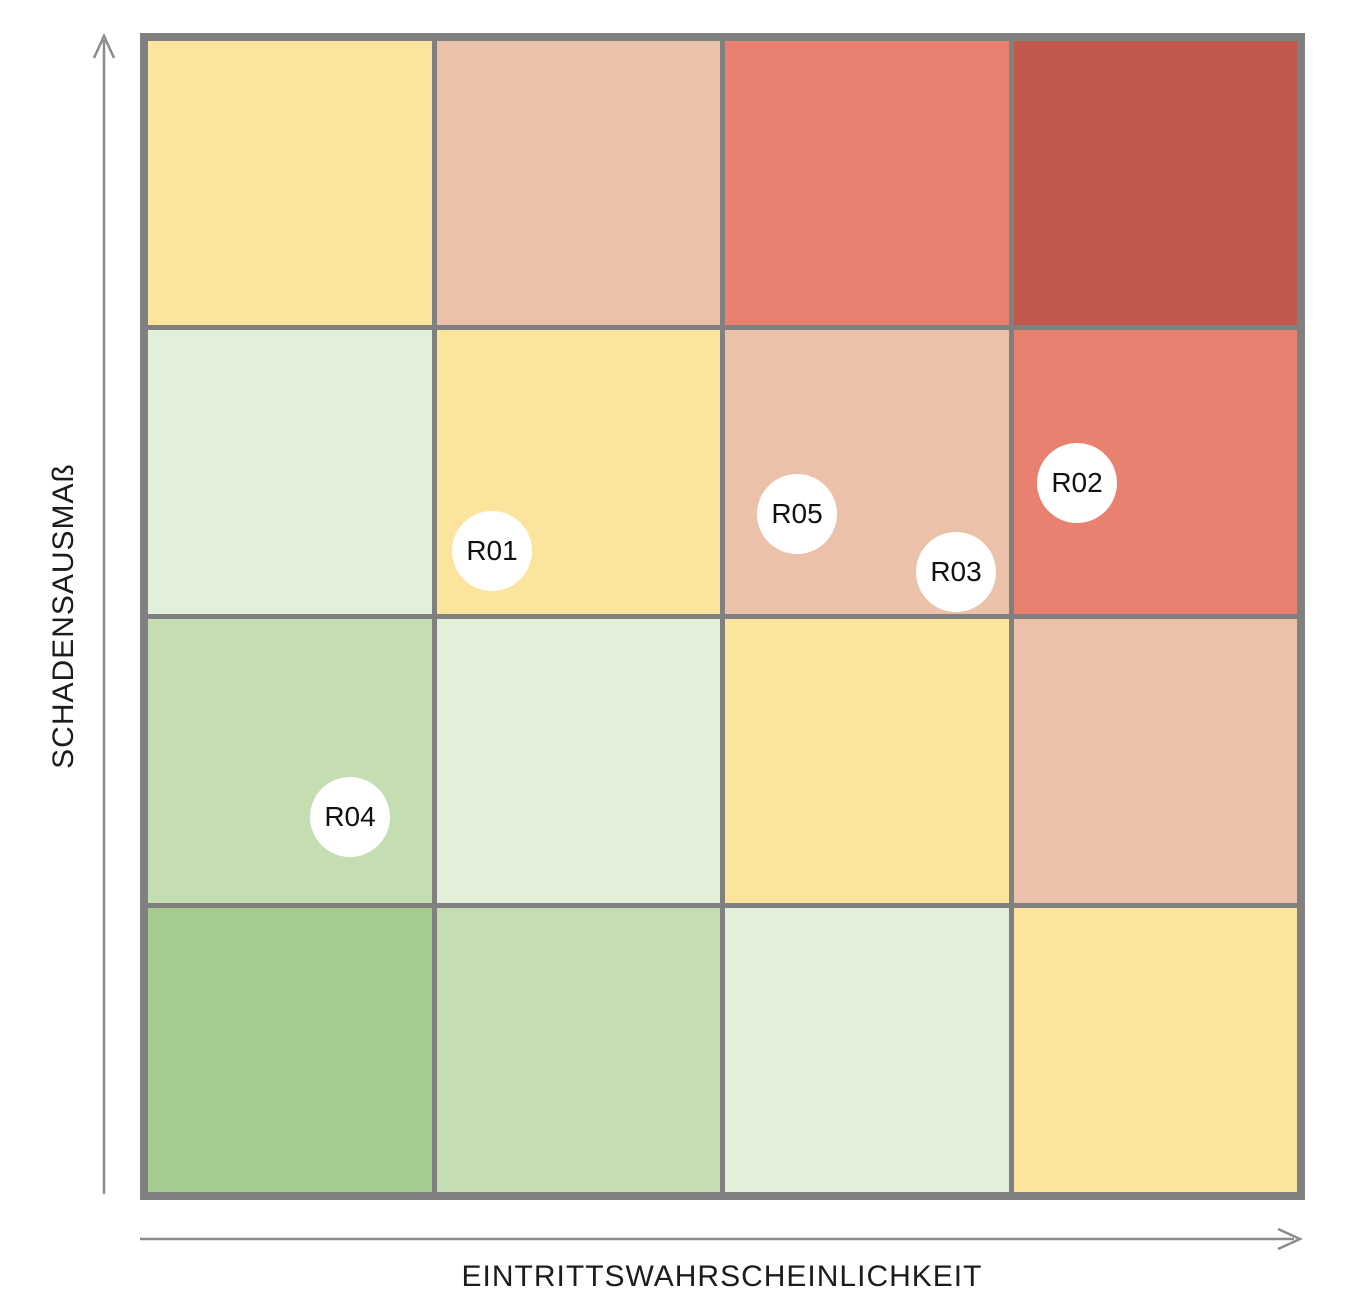 This screenshot has width=1352, height=1314. I want to click on x-axis-arrow, so click(722, 1239).